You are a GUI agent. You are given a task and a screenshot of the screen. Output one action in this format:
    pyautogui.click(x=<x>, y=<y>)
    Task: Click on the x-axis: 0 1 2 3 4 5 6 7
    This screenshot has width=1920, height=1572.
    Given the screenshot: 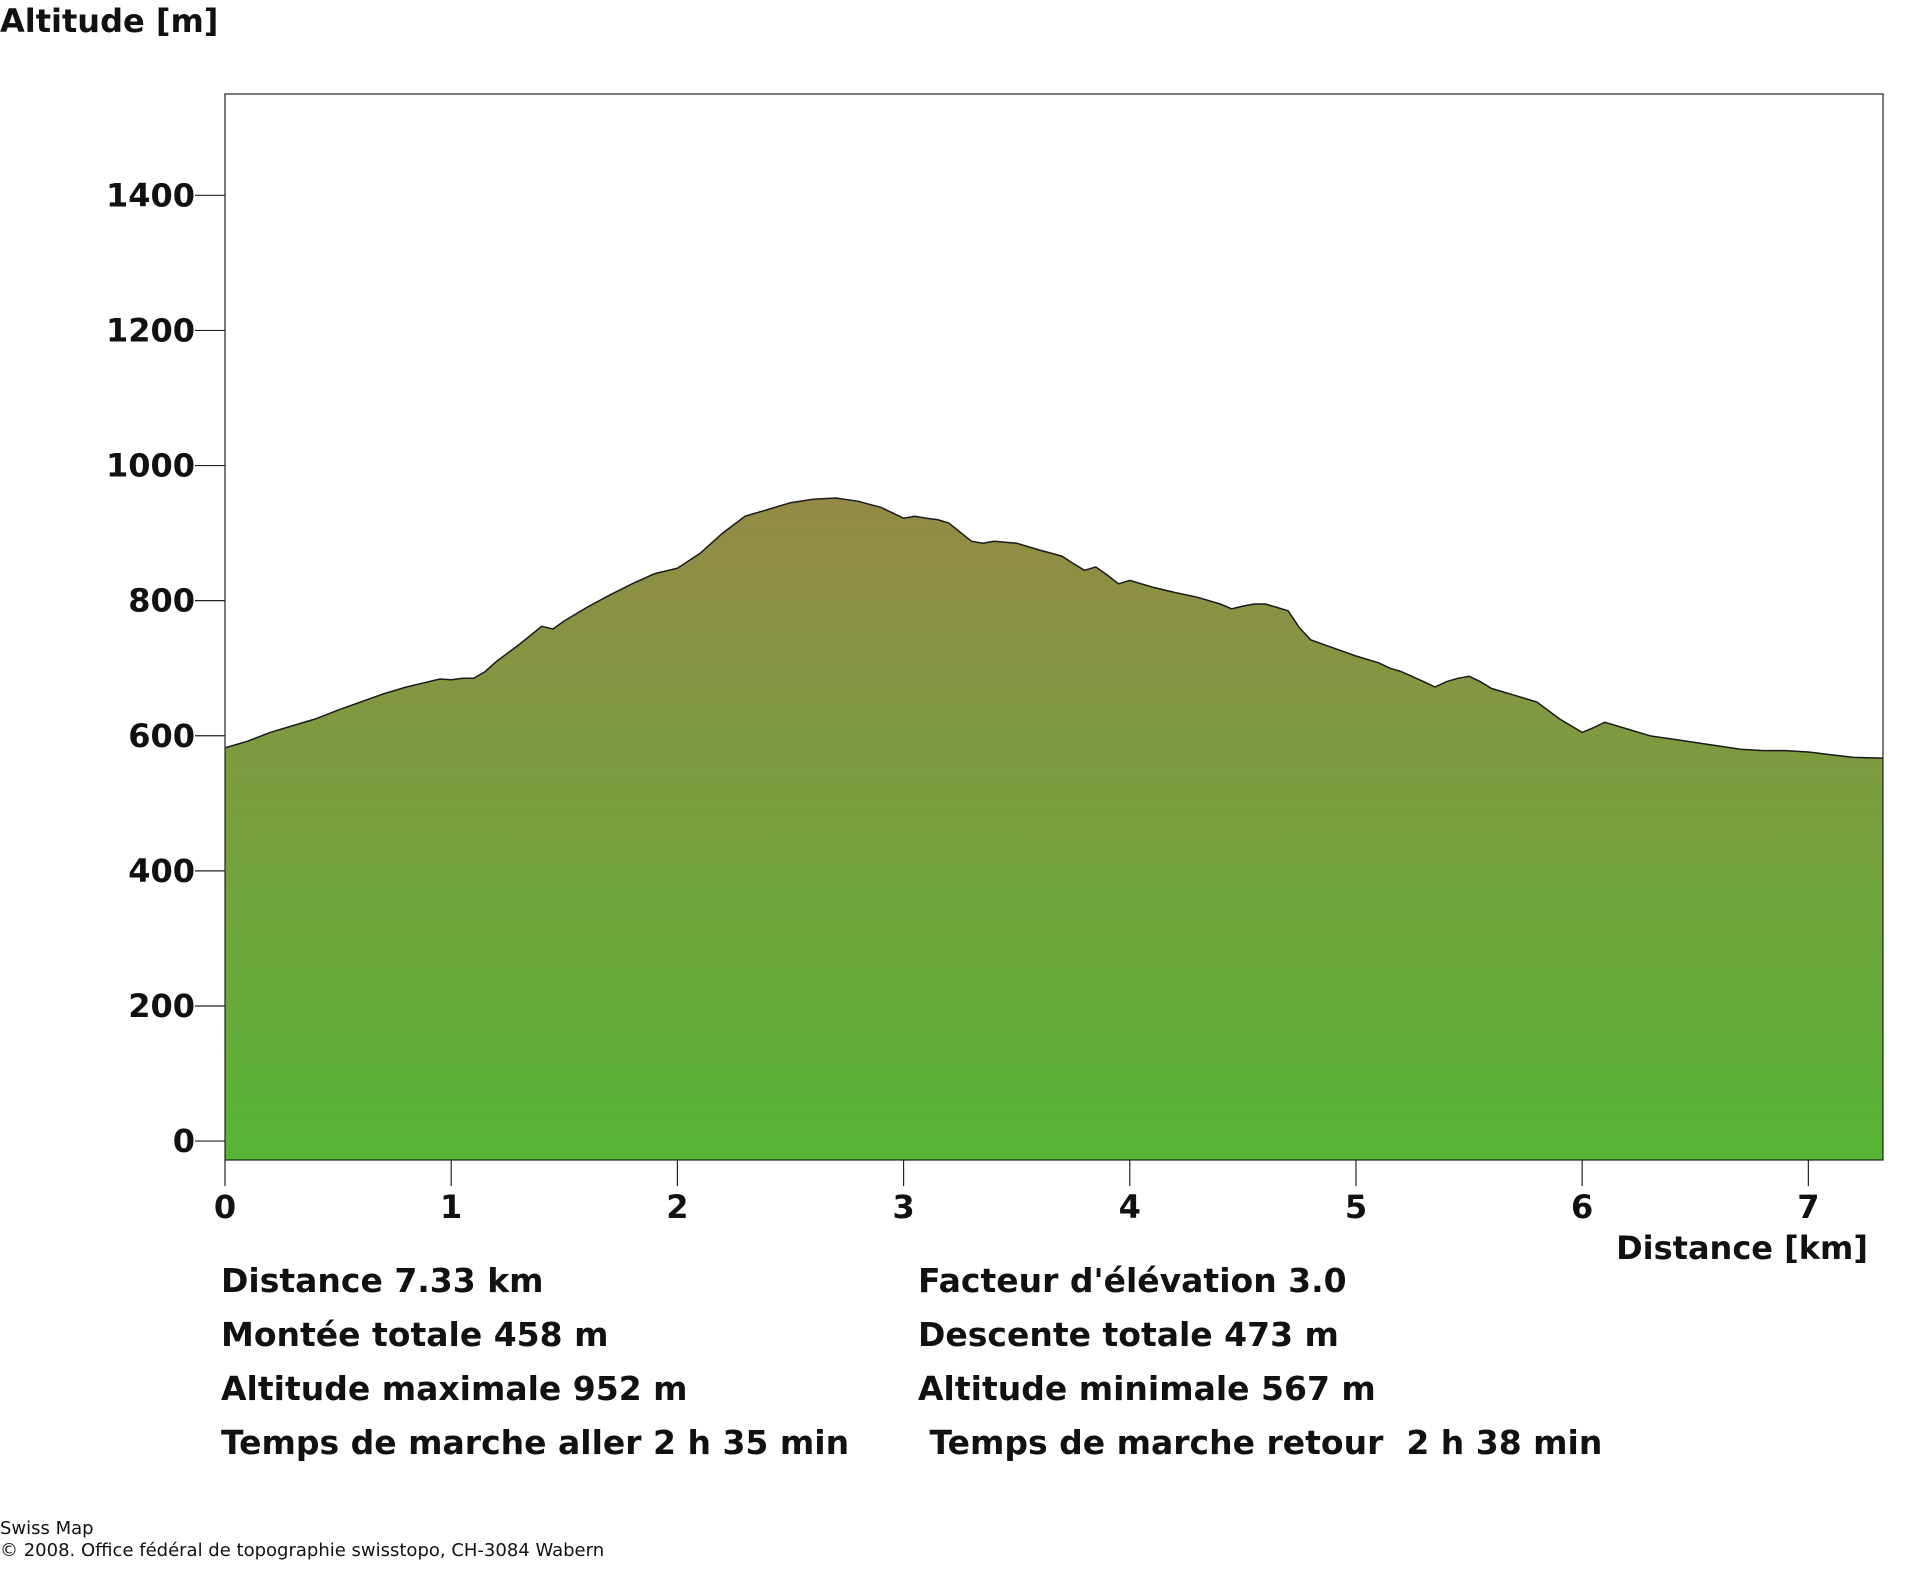 What is the action you would take?
    pyautogui.click(x=1016, y=1193)
    